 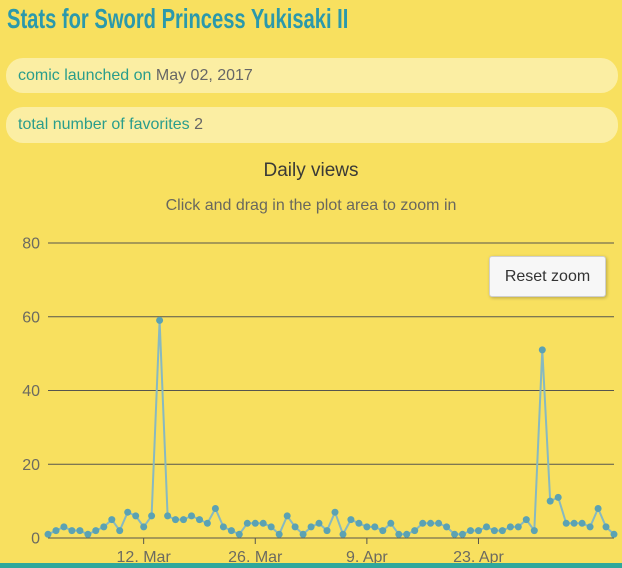 What do you see at coordinates (311, 565) in the screenshot?
I see `footer-strip` at bounding box center [311, 565].